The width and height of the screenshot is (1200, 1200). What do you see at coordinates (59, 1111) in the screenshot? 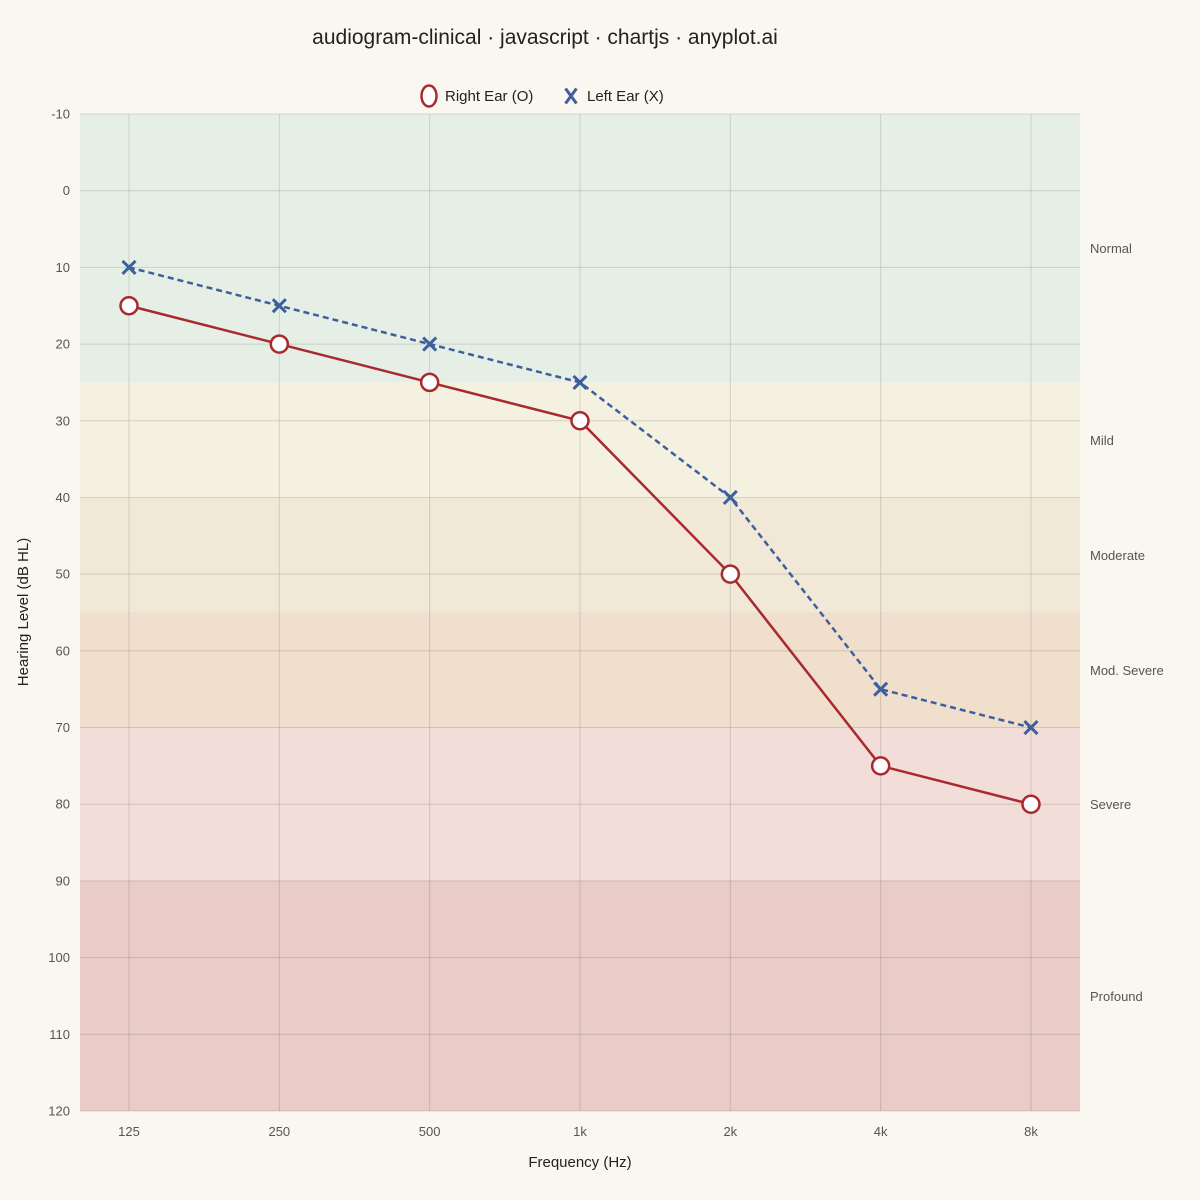
I see `y-tick-label: 120` at bounding box center [59, 1111].